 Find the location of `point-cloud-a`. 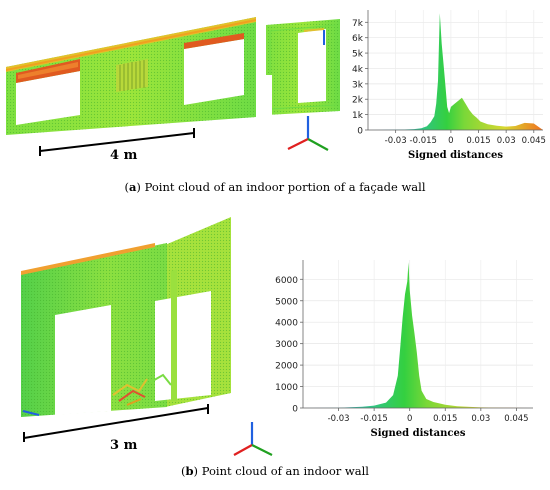

point-cloud-a is located at coordinates (173, 76).